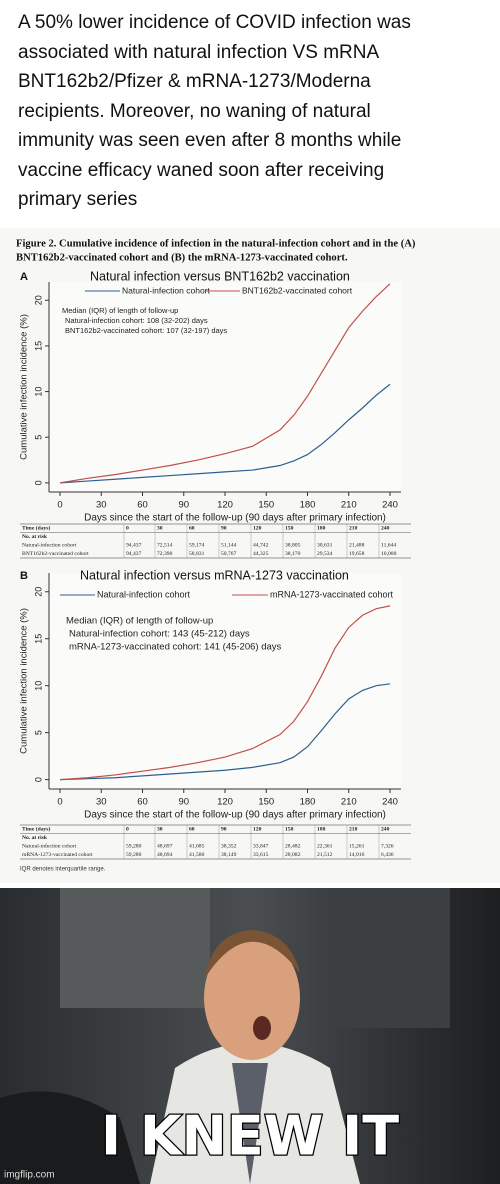 This screenshot has width=500, height=1184. I want to click on table-cell: 59,280, so click(134, 855).